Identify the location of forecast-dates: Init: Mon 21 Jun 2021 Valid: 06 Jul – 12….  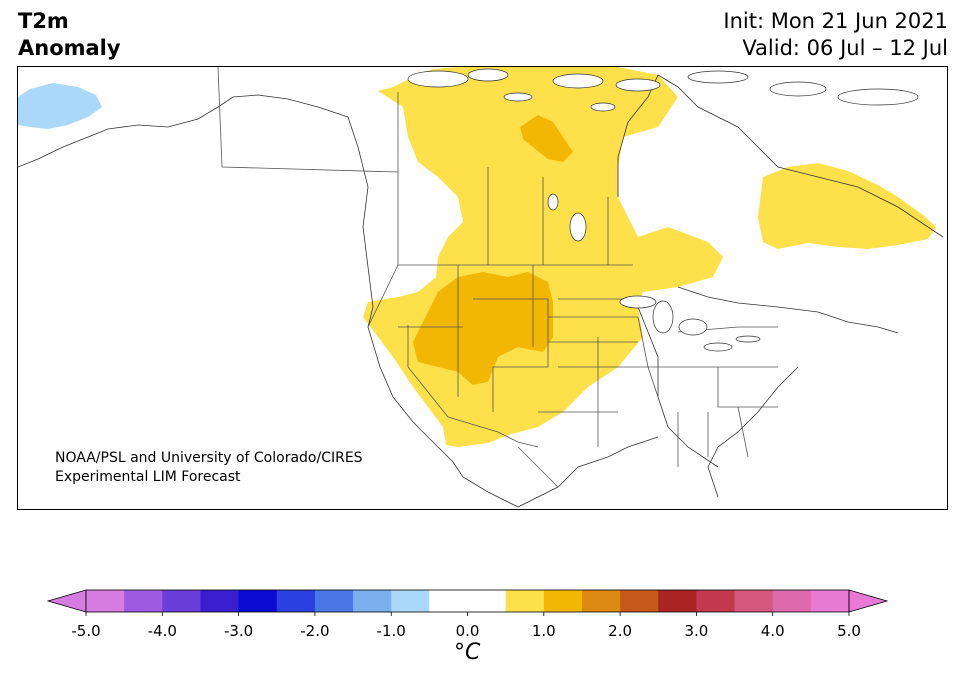
(835, 35).